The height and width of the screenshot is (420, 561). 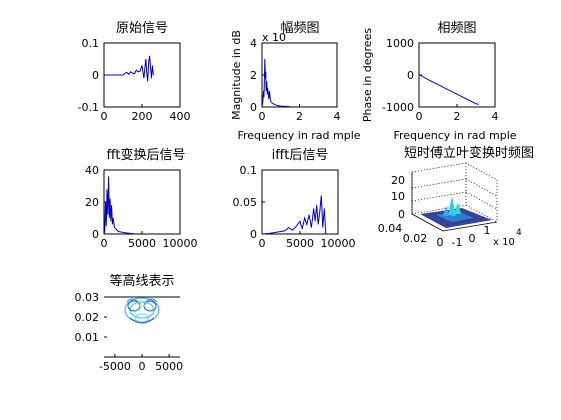 I want to click on subplot-title: 等高线表示, so click(x=141, y=281).